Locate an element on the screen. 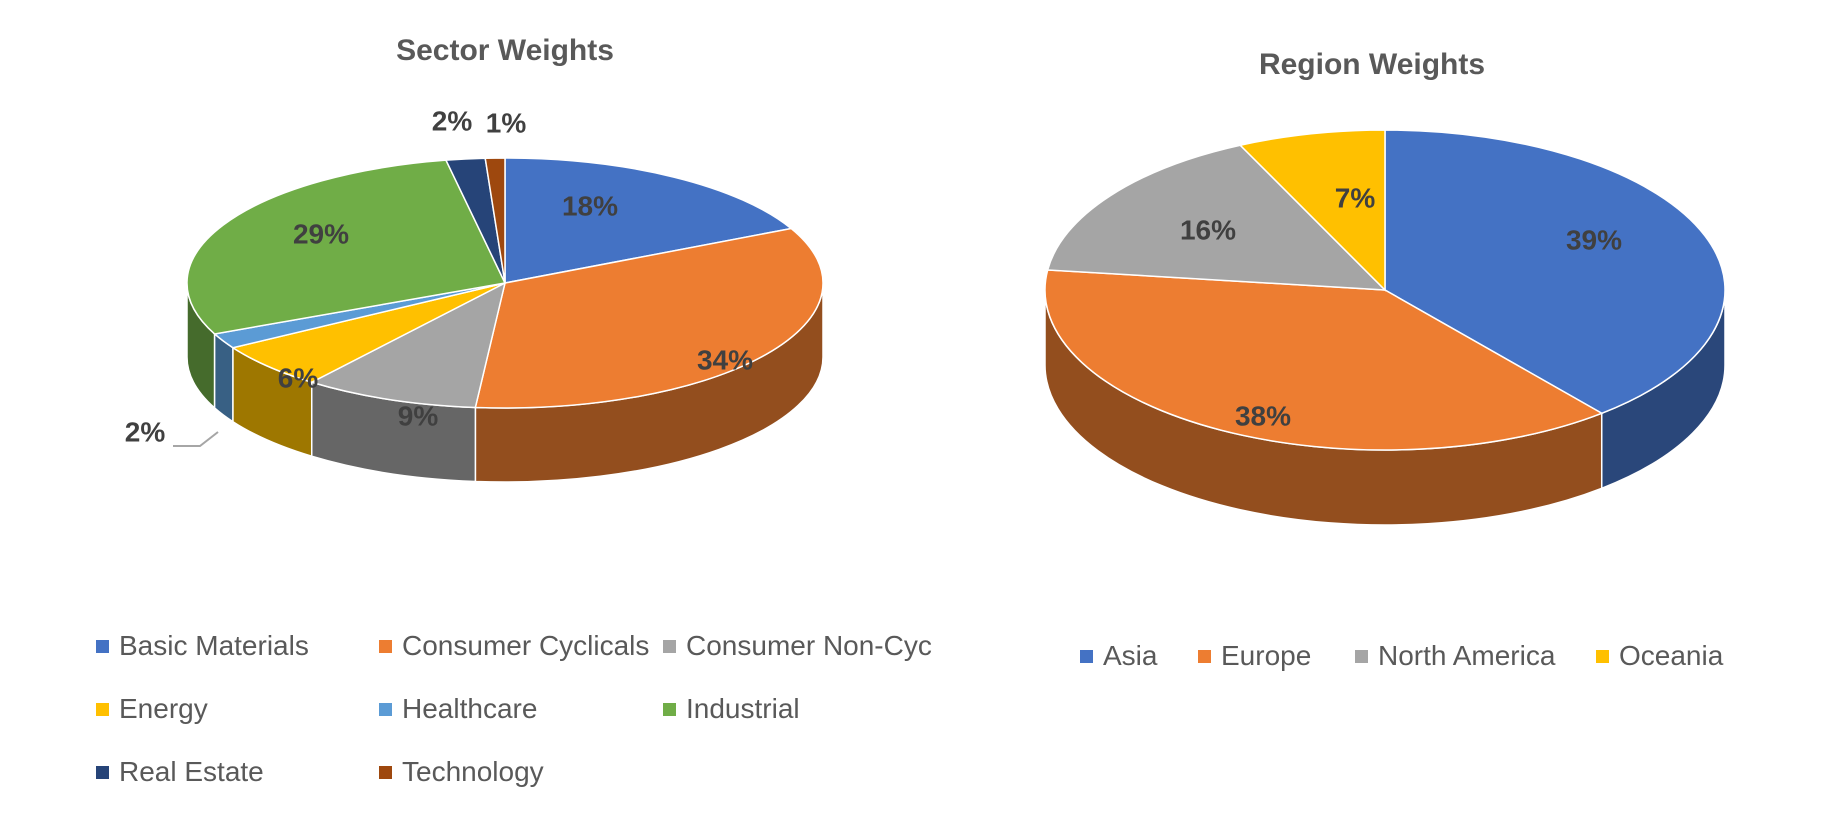 This screenshot has width=1831, height=818. legend-swatch-consumer-non-cyc is located at coordinates (669, 646).